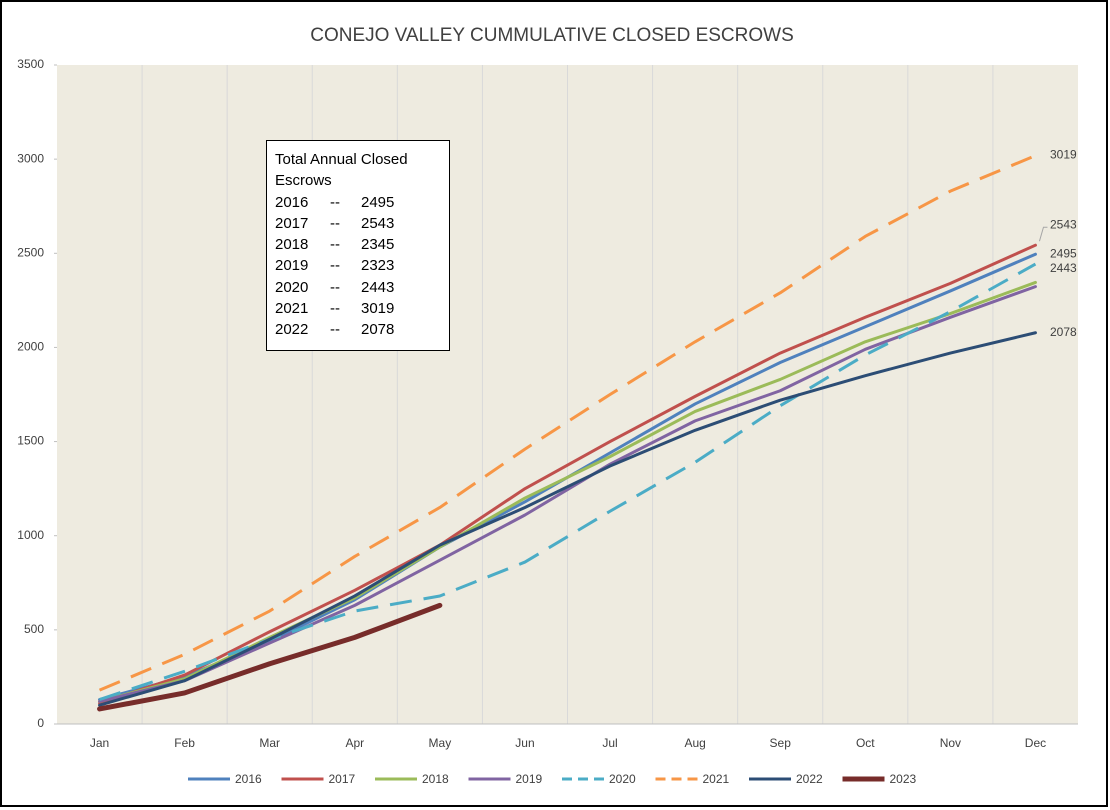 This screenshot has width=1110, height=810. What do you see at coordinates (184, 743) in the screenshot?
I see `x-tick-label: Feb` at bounding box center [184, 743].